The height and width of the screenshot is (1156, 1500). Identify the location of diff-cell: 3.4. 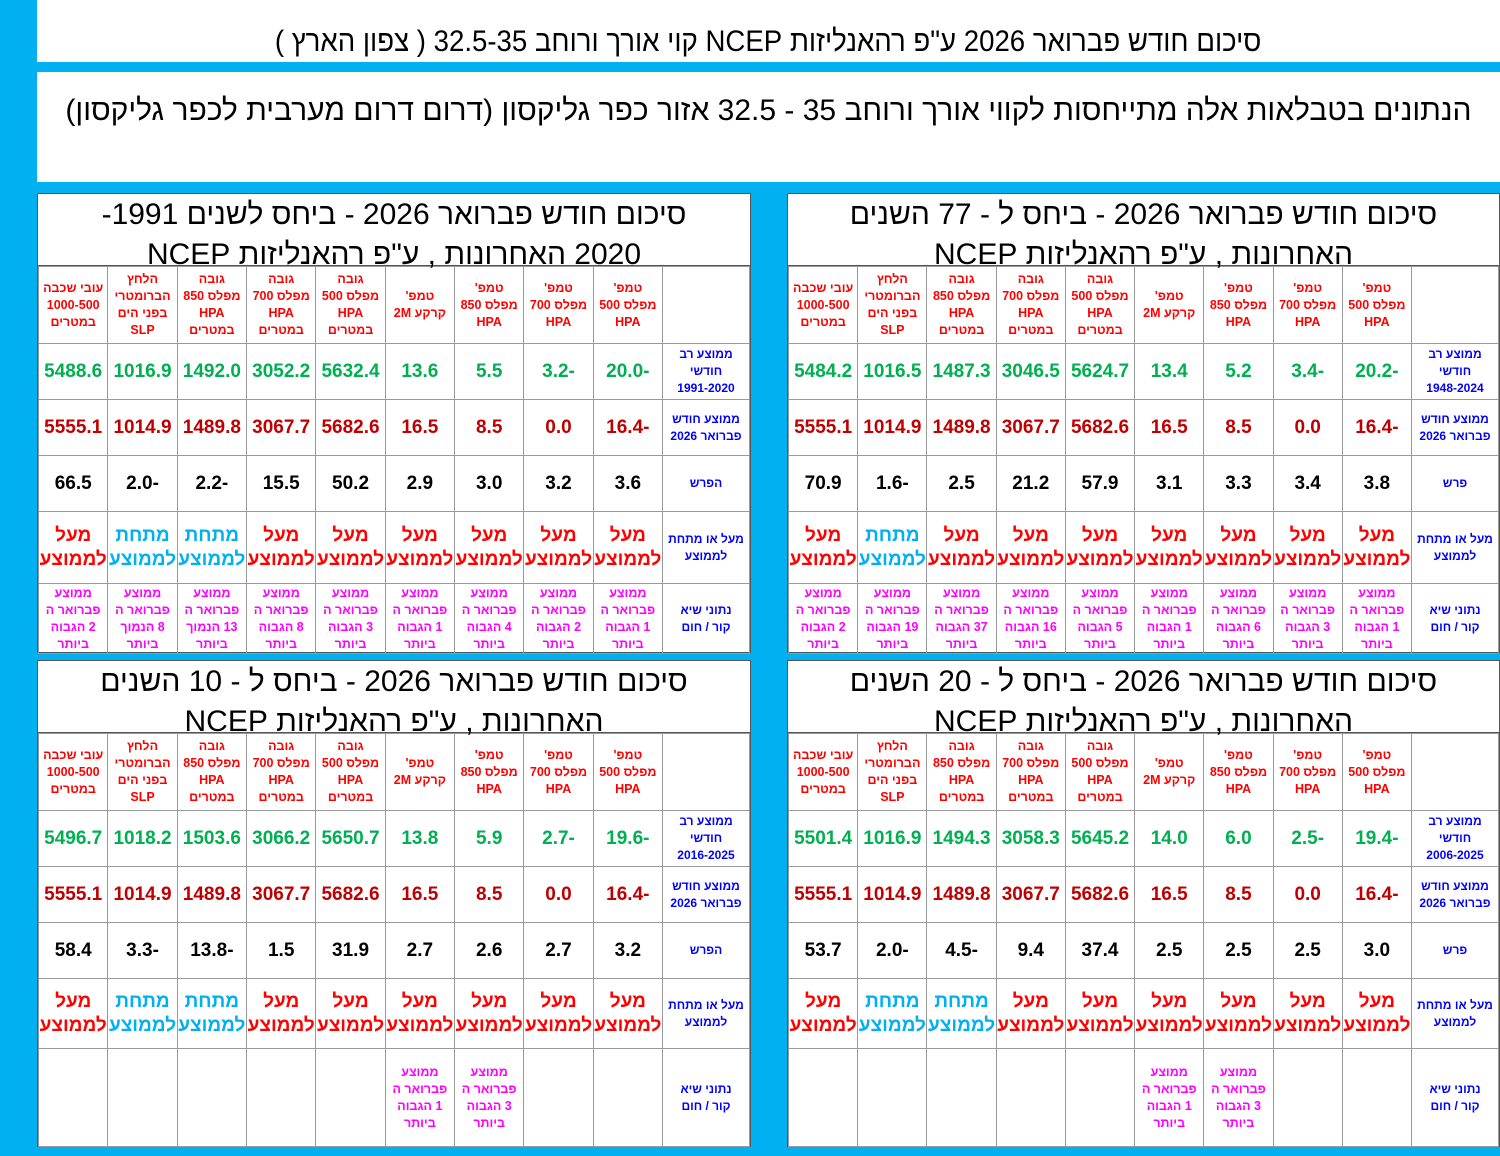
(1307, 483).